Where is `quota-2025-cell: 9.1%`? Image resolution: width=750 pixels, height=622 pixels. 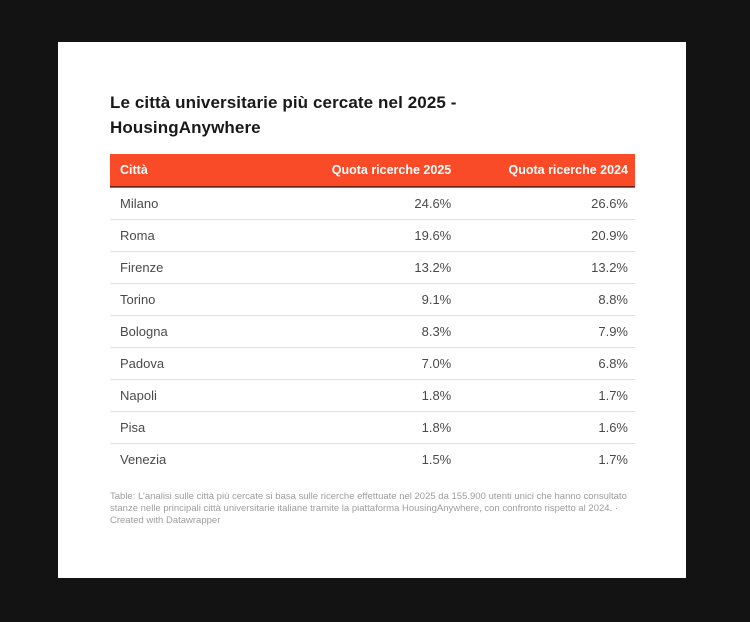
quota-2025-cell: 9.1% is located at coordinates (386, 299).